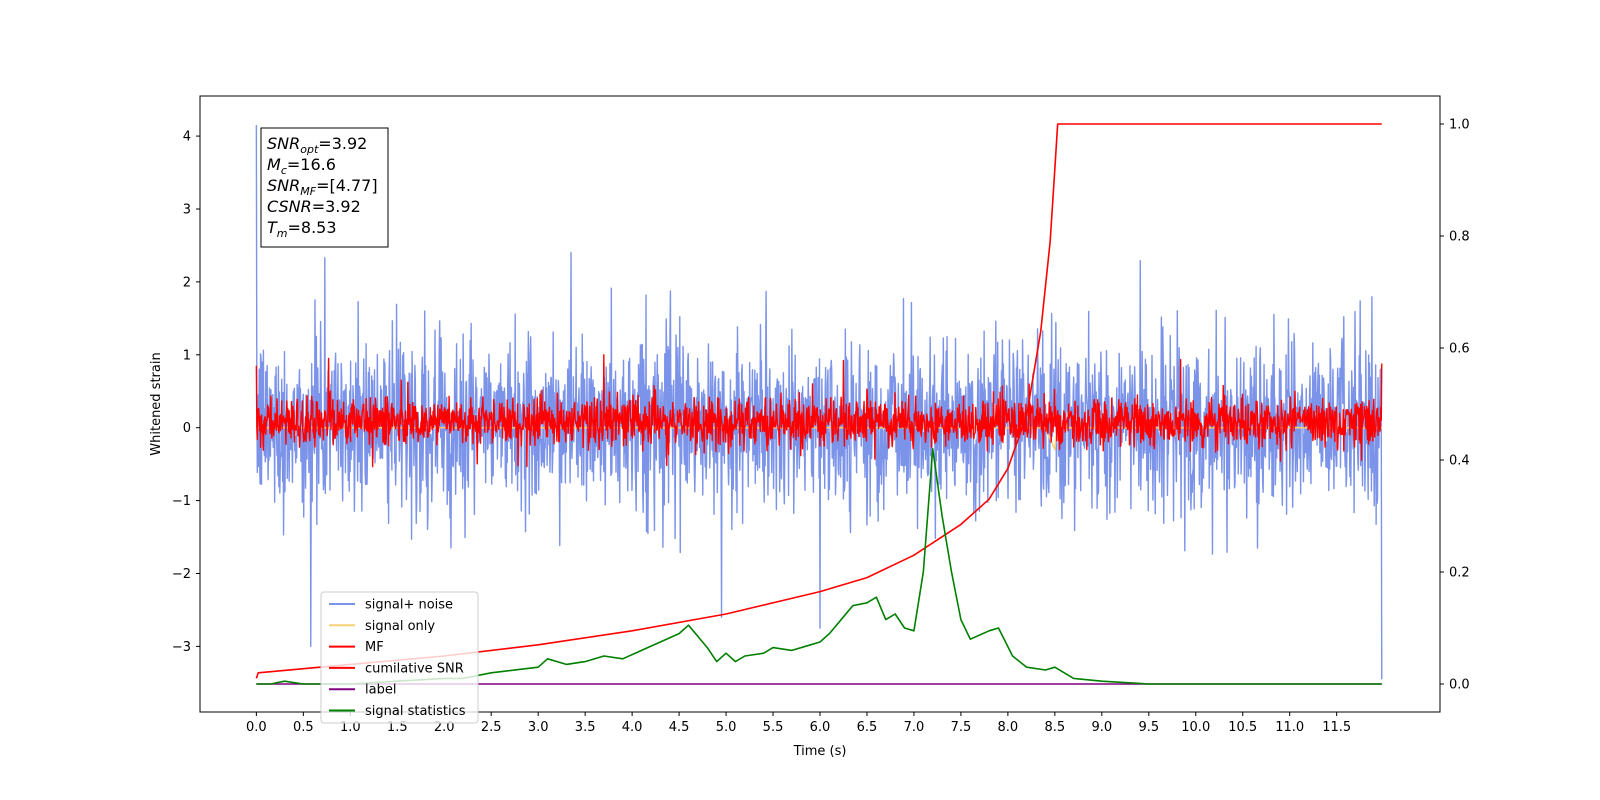  Describe the element at coordinates (187, 137) in the screenshot. I see `y-tick-label: 4` at that location.